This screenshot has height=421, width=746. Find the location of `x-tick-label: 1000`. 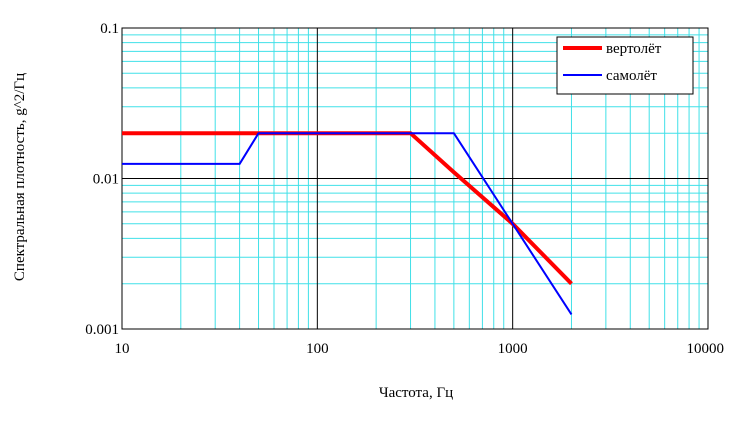

x-tick-label: 1000 is located at coordinates (513, 349).